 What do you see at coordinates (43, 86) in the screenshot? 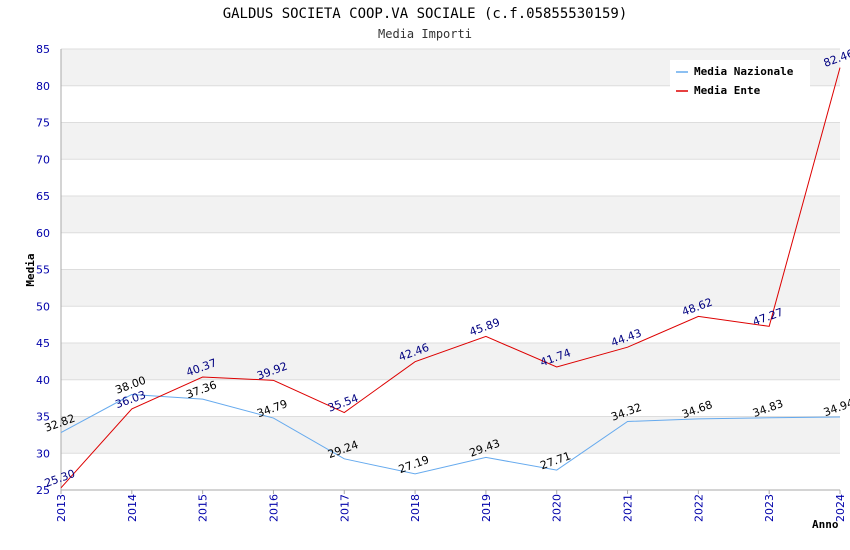
I see `y-tick-label: 80` at bounding box center [43, 86].